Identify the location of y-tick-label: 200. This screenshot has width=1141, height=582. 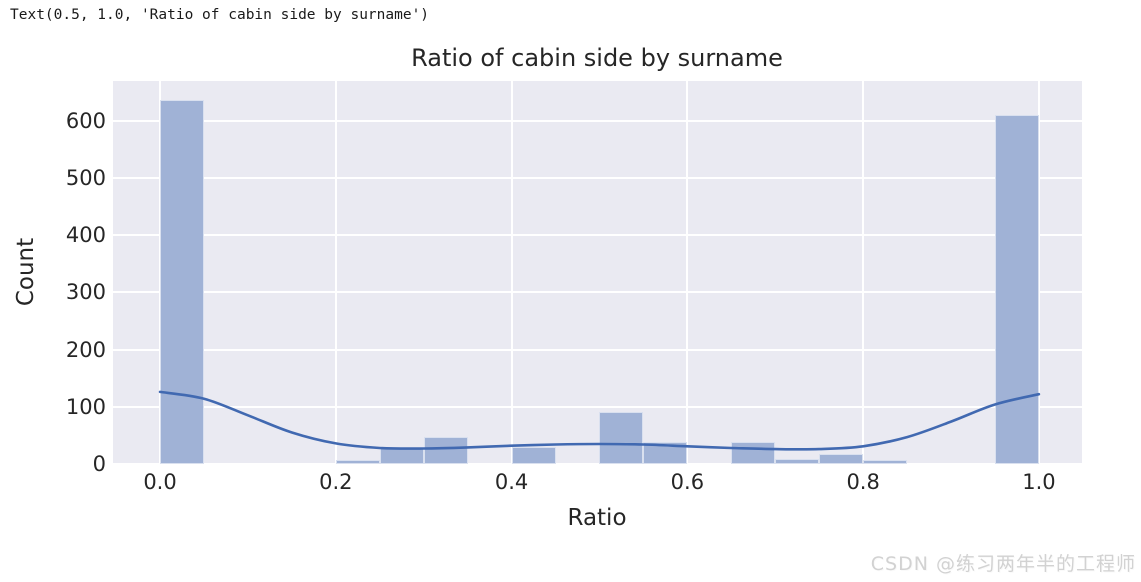
(85, 349).